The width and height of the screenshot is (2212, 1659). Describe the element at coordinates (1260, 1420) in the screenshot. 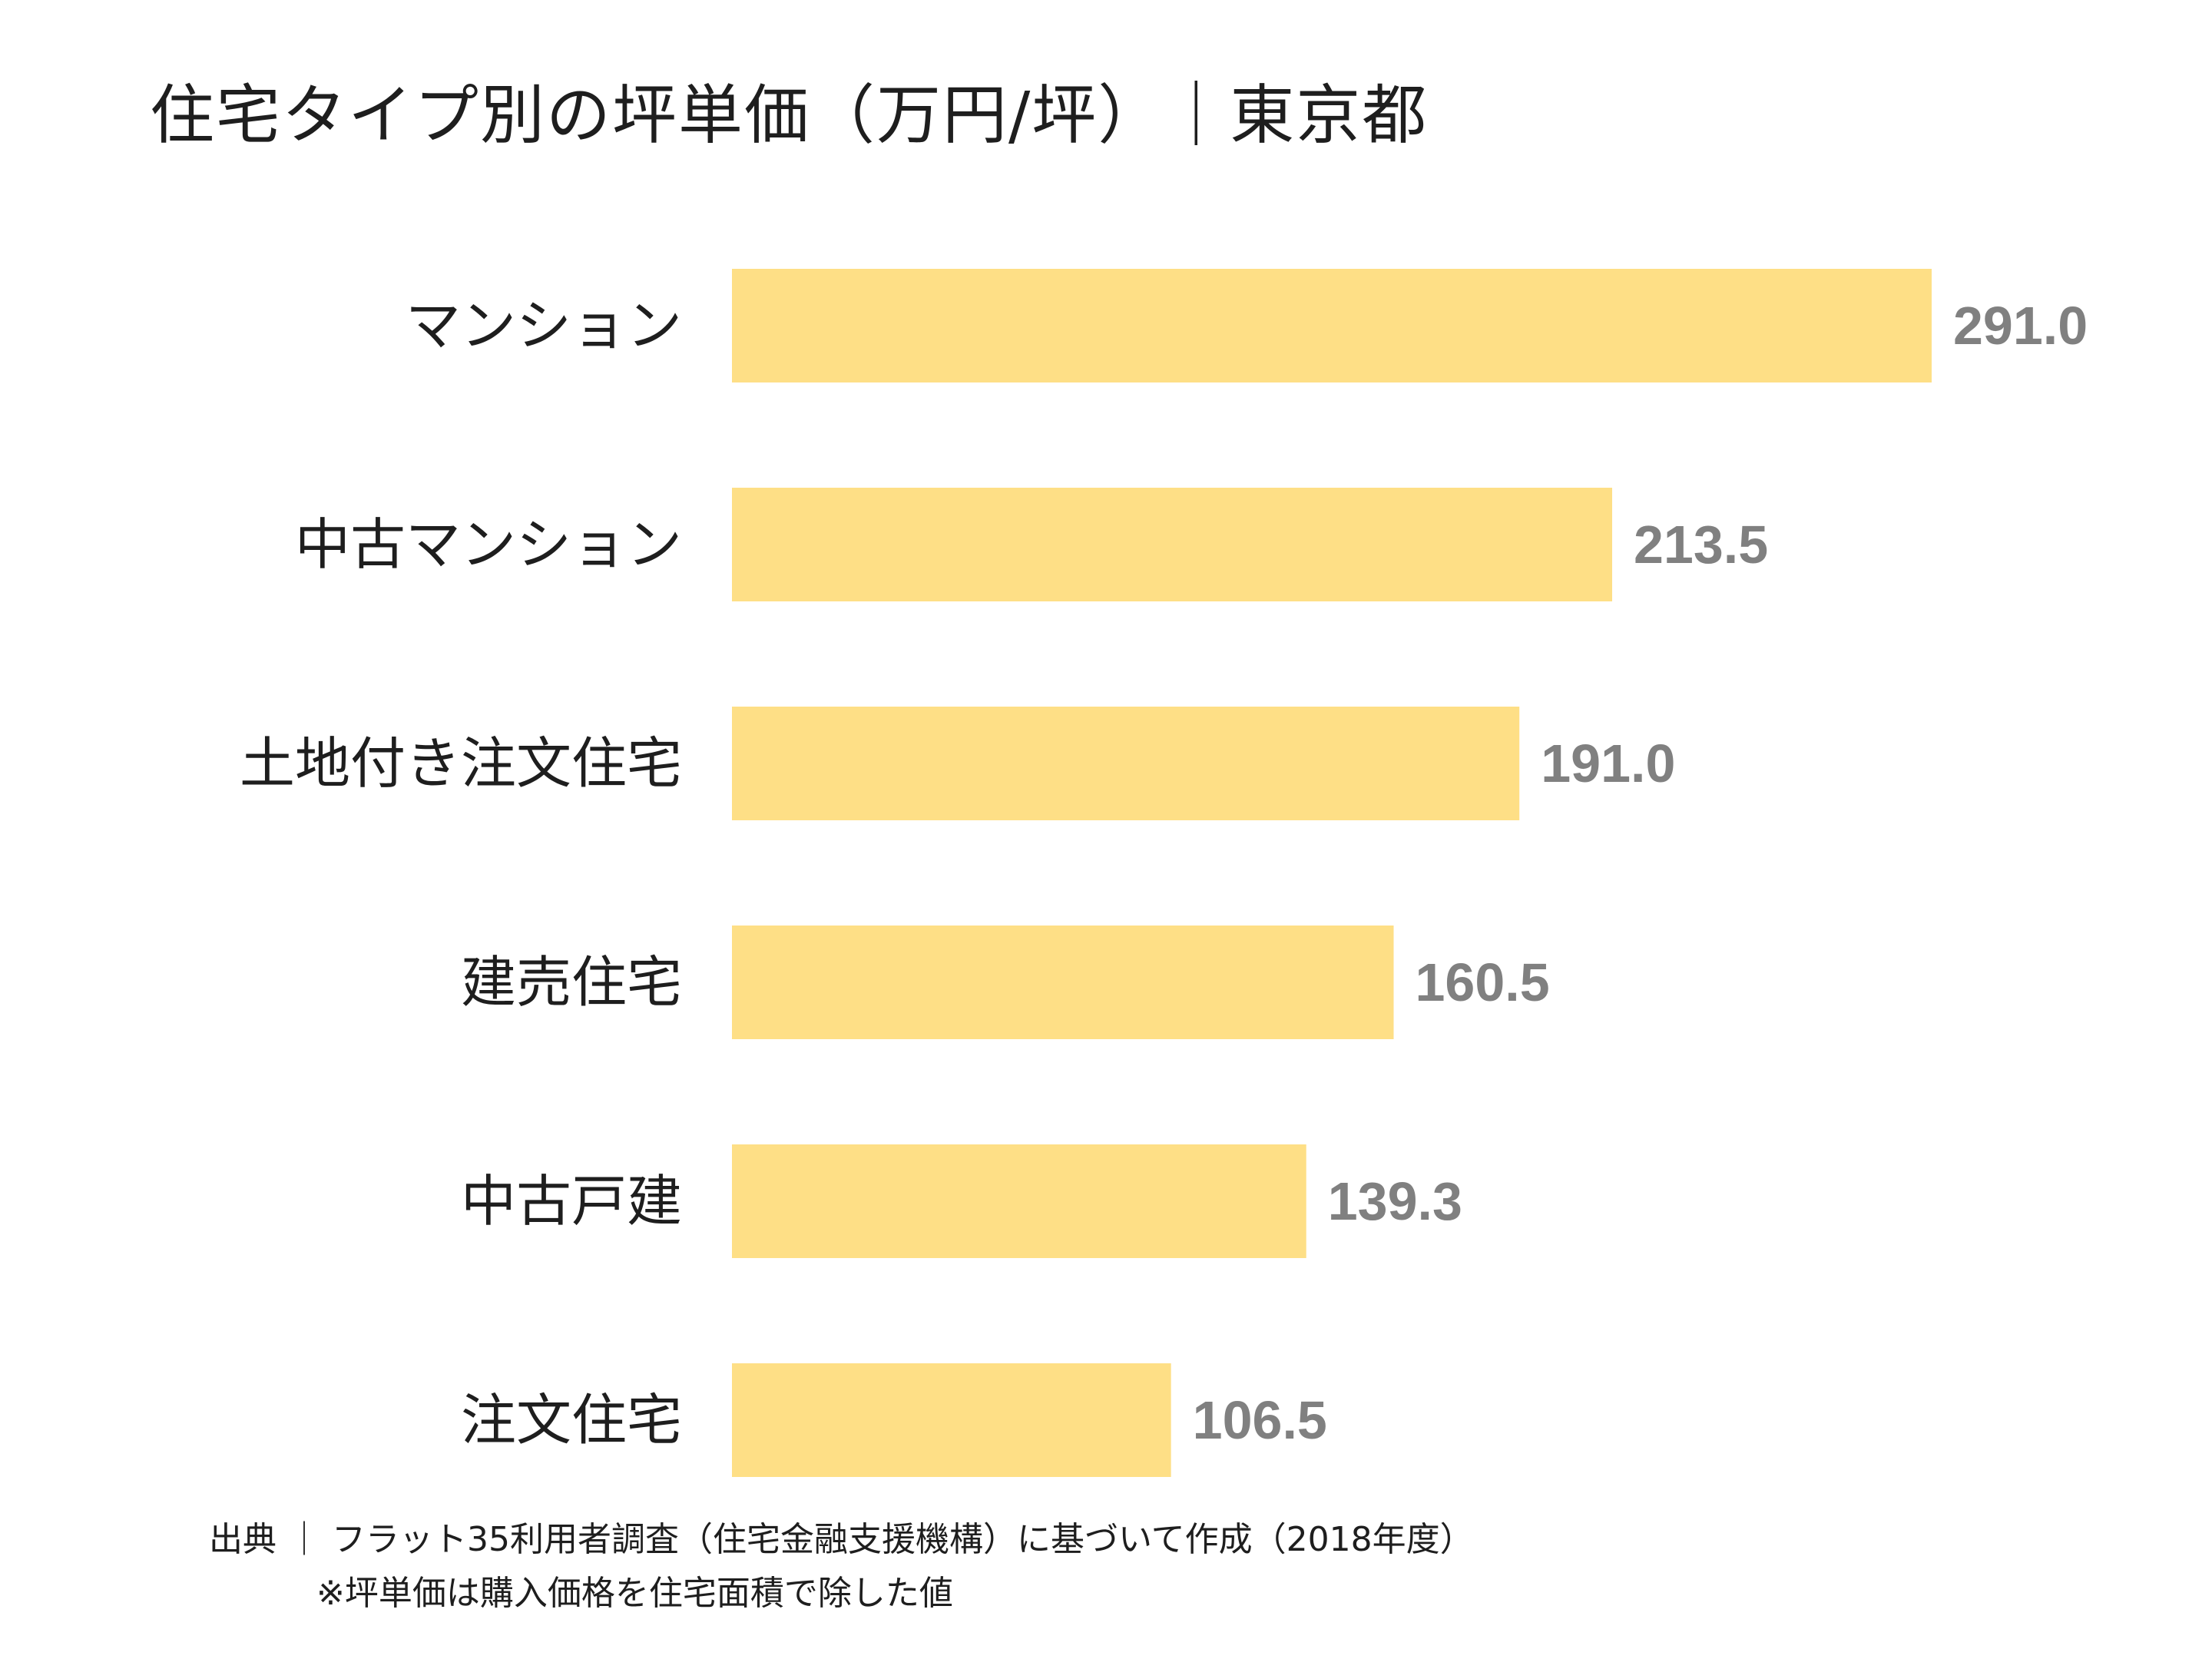

I see `value-label-5: 106.5` at that location.